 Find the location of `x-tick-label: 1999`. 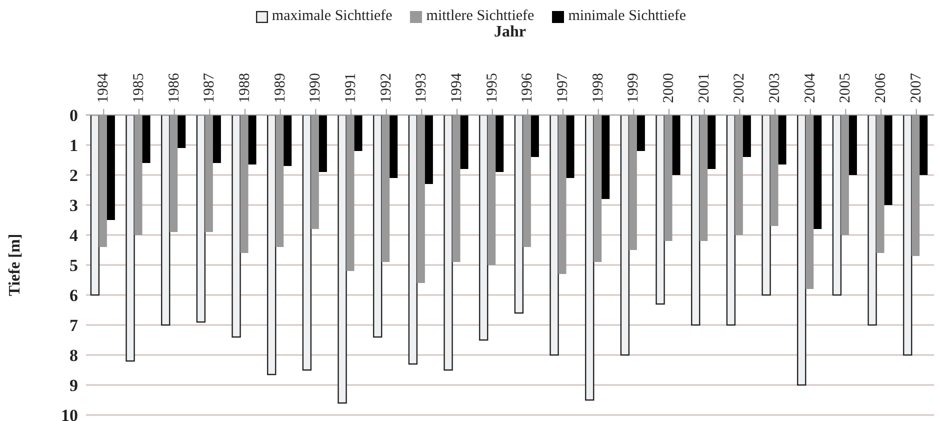

x-tick-label: 1999 is located at coordinates (634, 88).